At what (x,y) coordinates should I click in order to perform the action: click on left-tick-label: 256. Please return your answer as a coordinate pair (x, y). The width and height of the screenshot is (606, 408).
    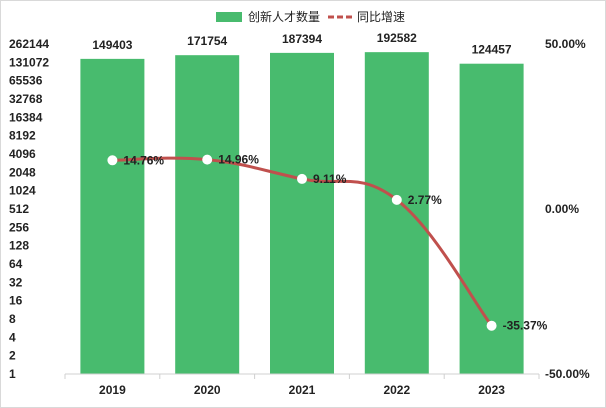
    Looking at the image, I should click on (19, 227).